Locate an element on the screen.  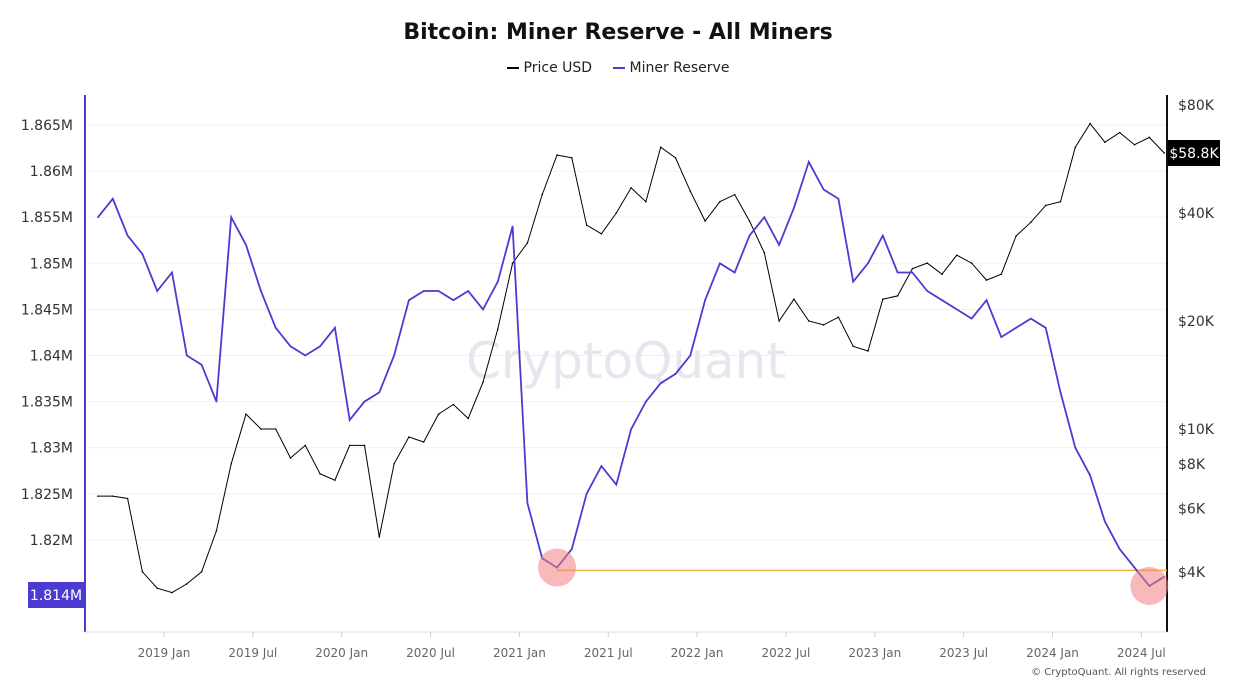
x-tick-label: 2019 Jul is located at coordinates (252, 653).